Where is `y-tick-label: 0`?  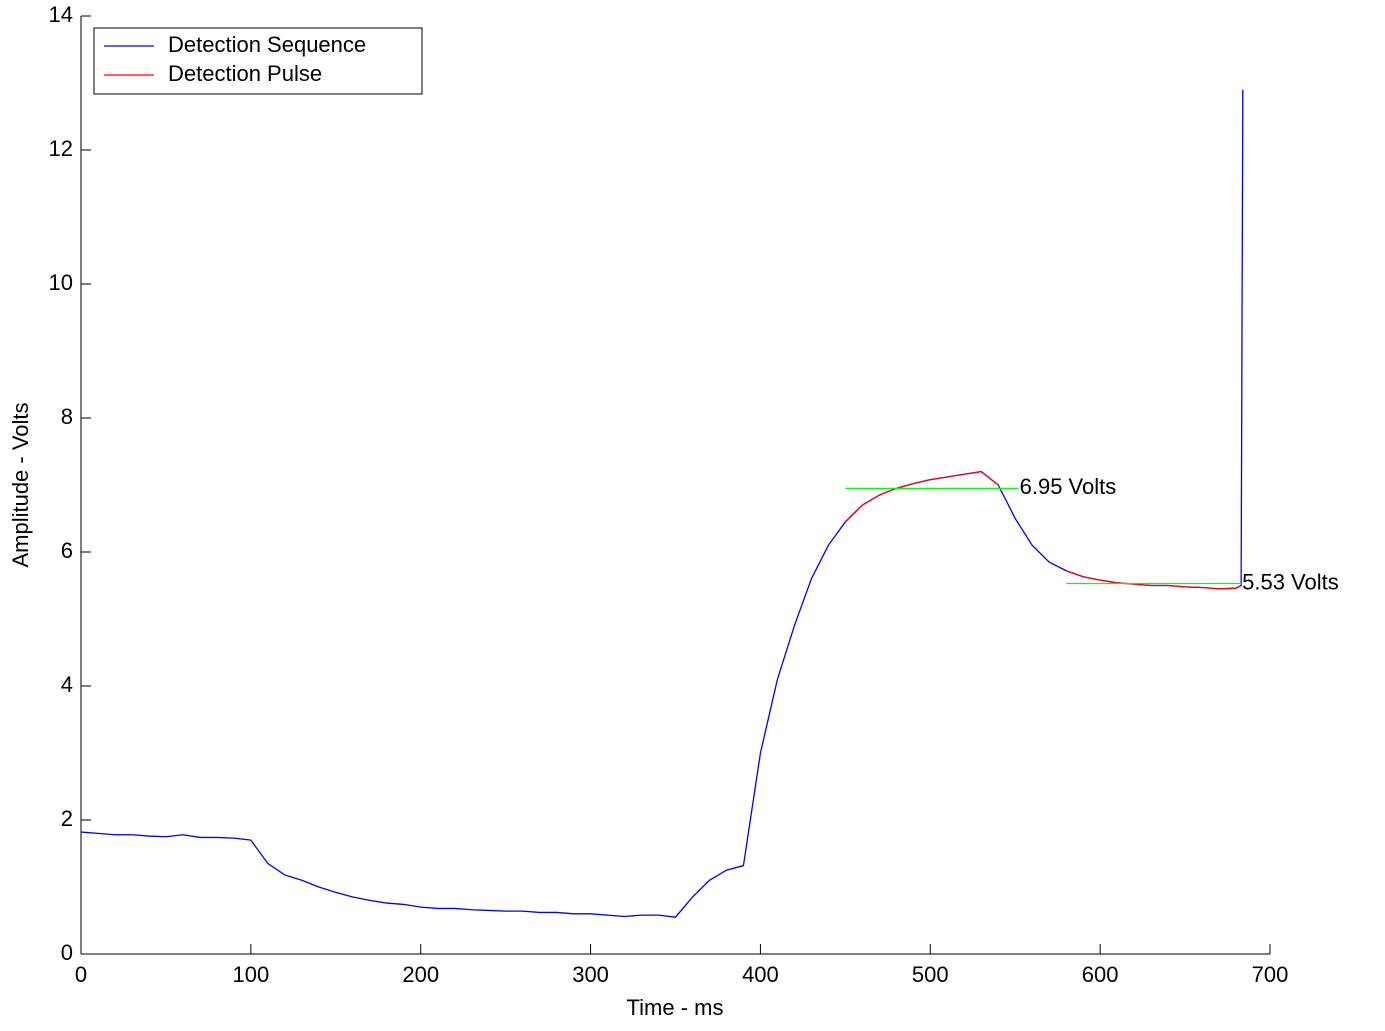 y-tick-label: 0 is located at coordinates (67, 952).